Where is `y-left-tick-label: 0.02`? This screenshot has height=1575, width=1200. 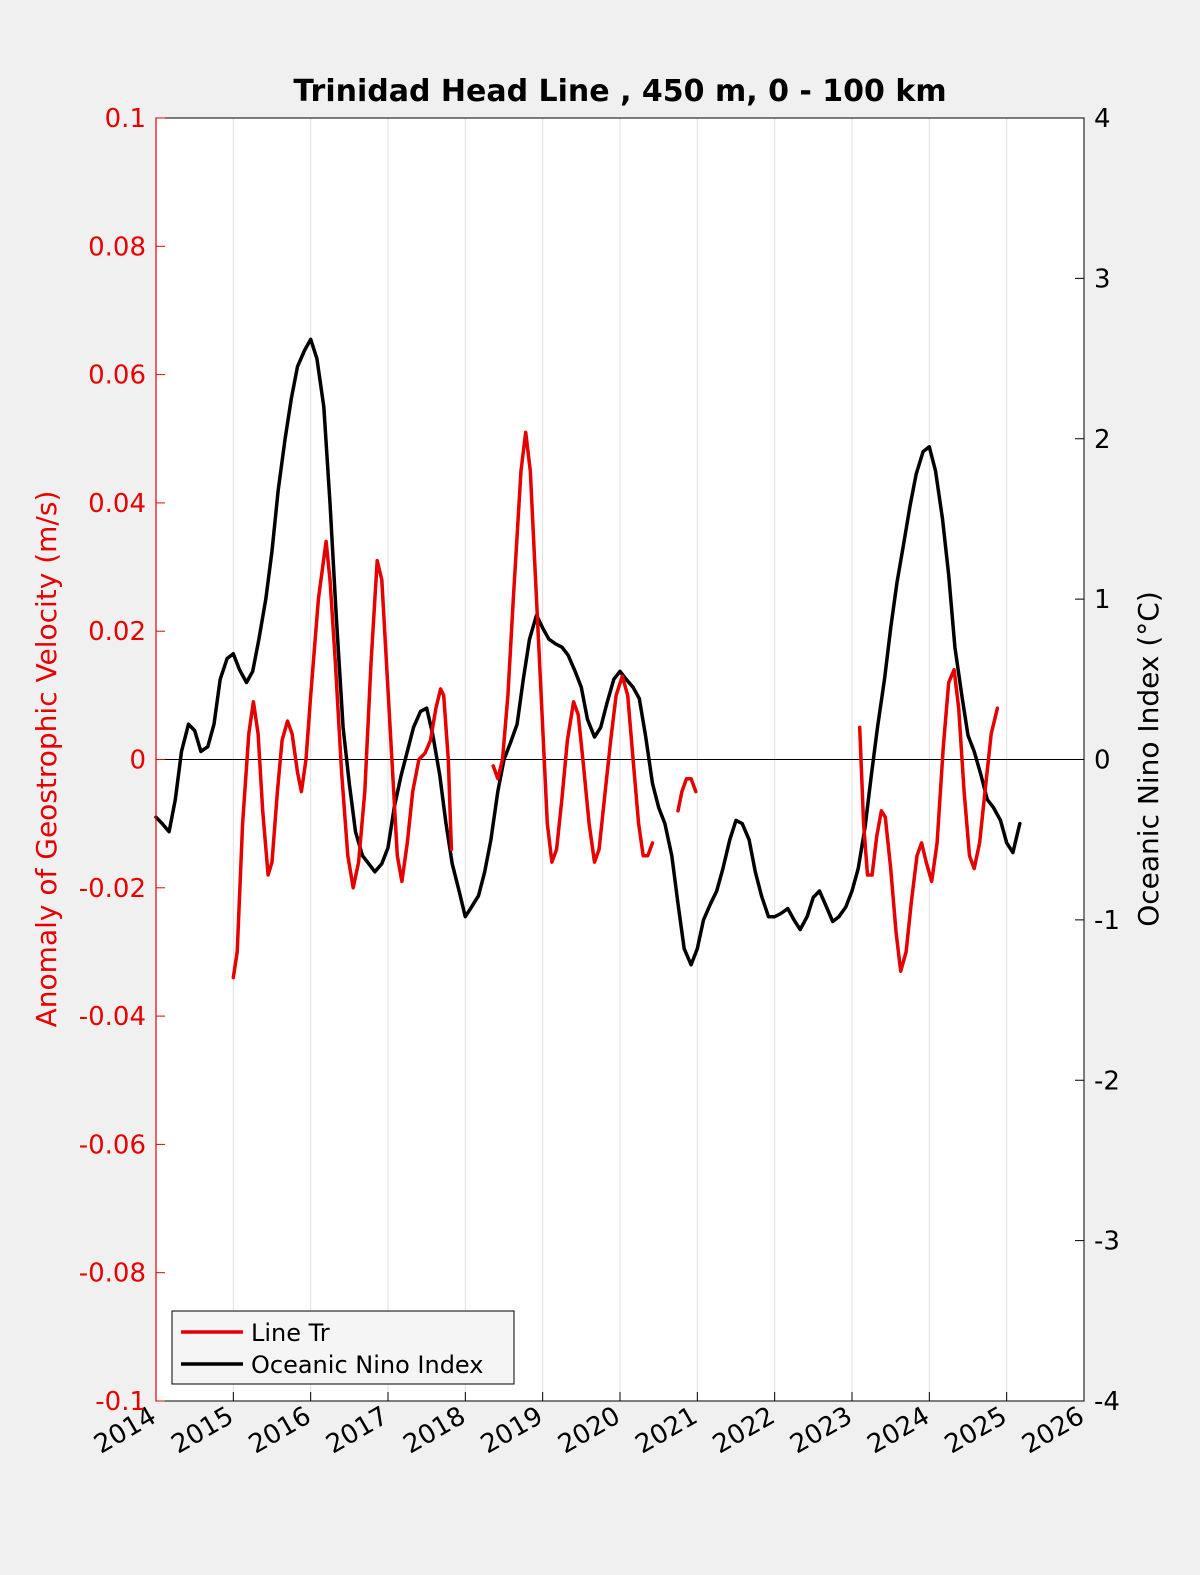
y-left-tick-label: 0.02 is located at coordinates (117, 632).